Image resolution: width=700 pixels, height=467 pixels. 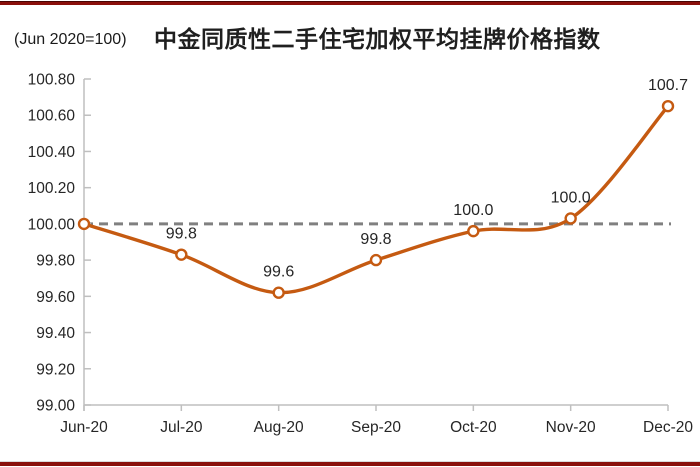 What do you see at coordinates (350, 3) in the screenshot?
I see `top-border-rule` at bounding box center [350, 3].